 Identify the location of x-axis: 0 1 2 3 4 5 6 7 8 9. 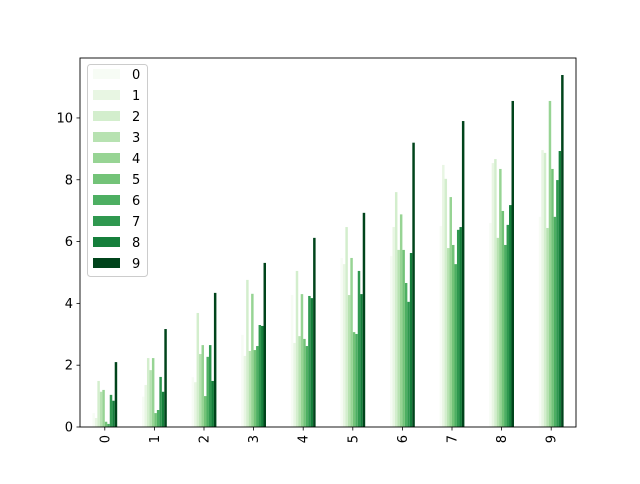
(329, 435).